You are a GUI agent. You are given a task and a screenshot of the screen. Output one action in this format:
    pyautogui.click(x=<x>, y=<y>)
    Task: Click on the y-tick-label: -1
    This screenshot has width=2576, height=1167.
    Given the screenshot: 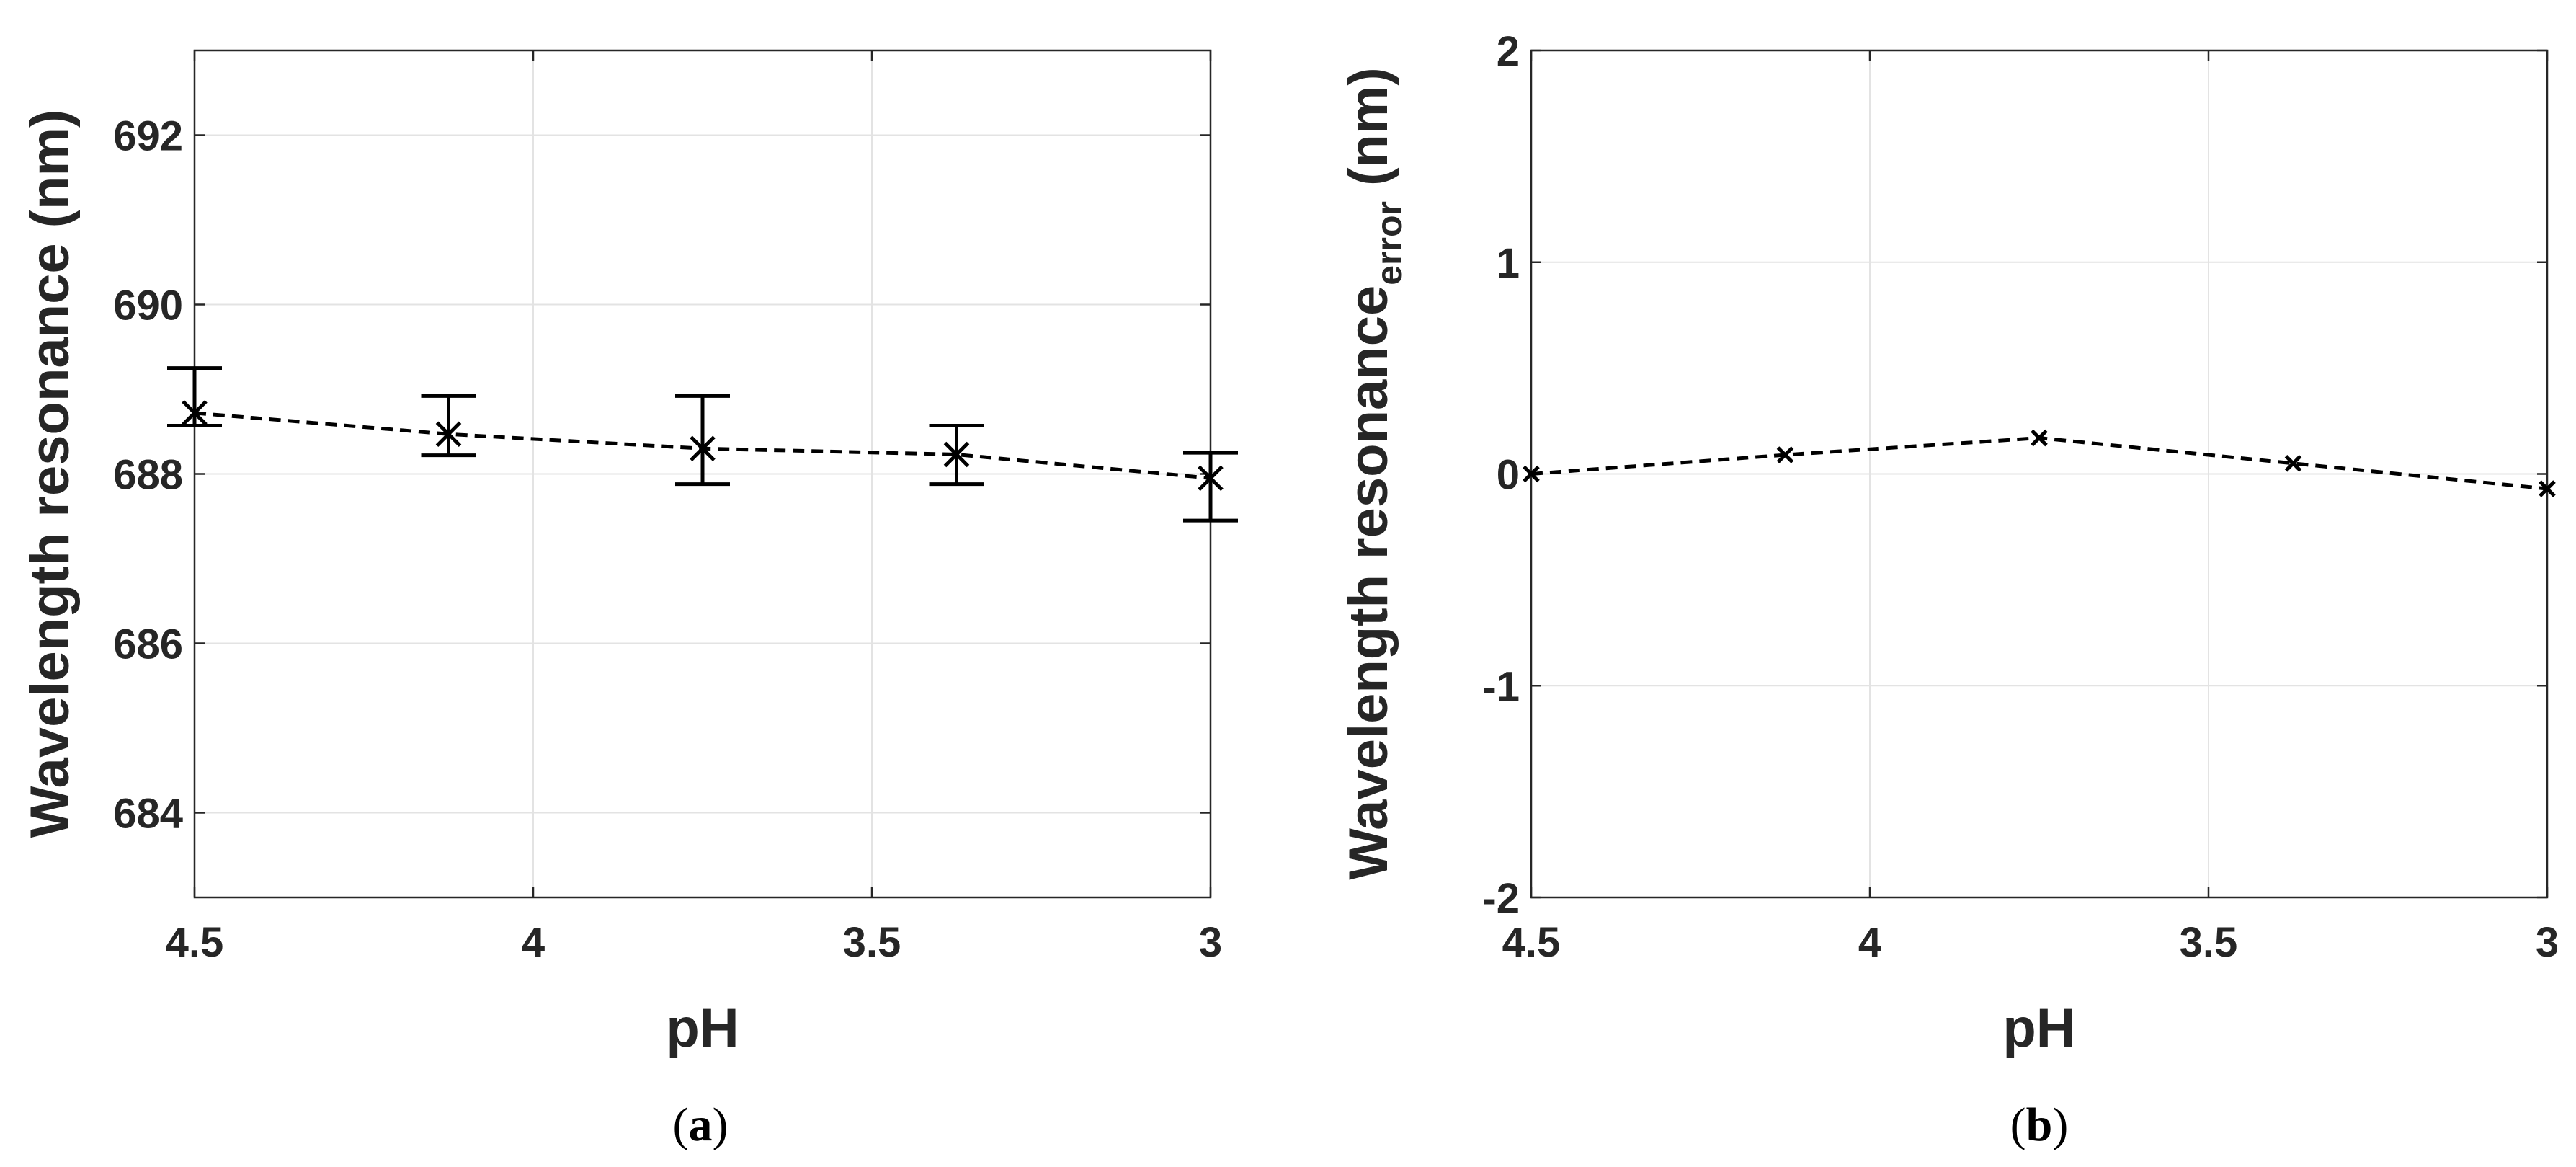 What is the action you would take?
    pyautogui.click(x=1501, y=686)
    